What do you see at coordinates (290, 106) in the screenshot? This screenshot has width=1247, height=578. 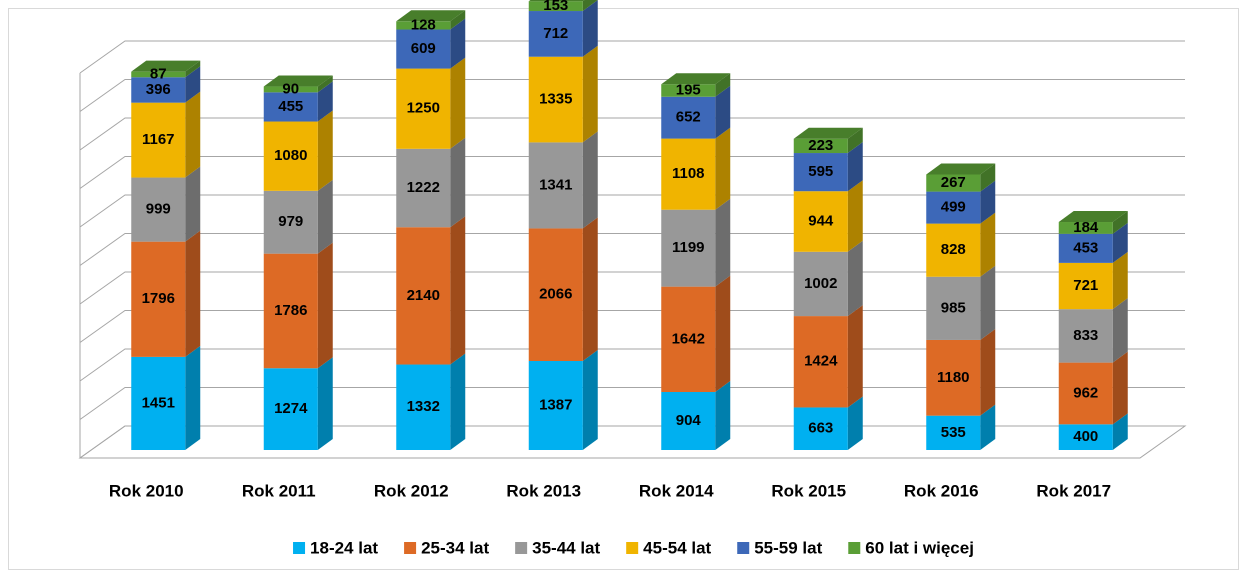 I see `data-label: 455` at bounding box center [290, 106].